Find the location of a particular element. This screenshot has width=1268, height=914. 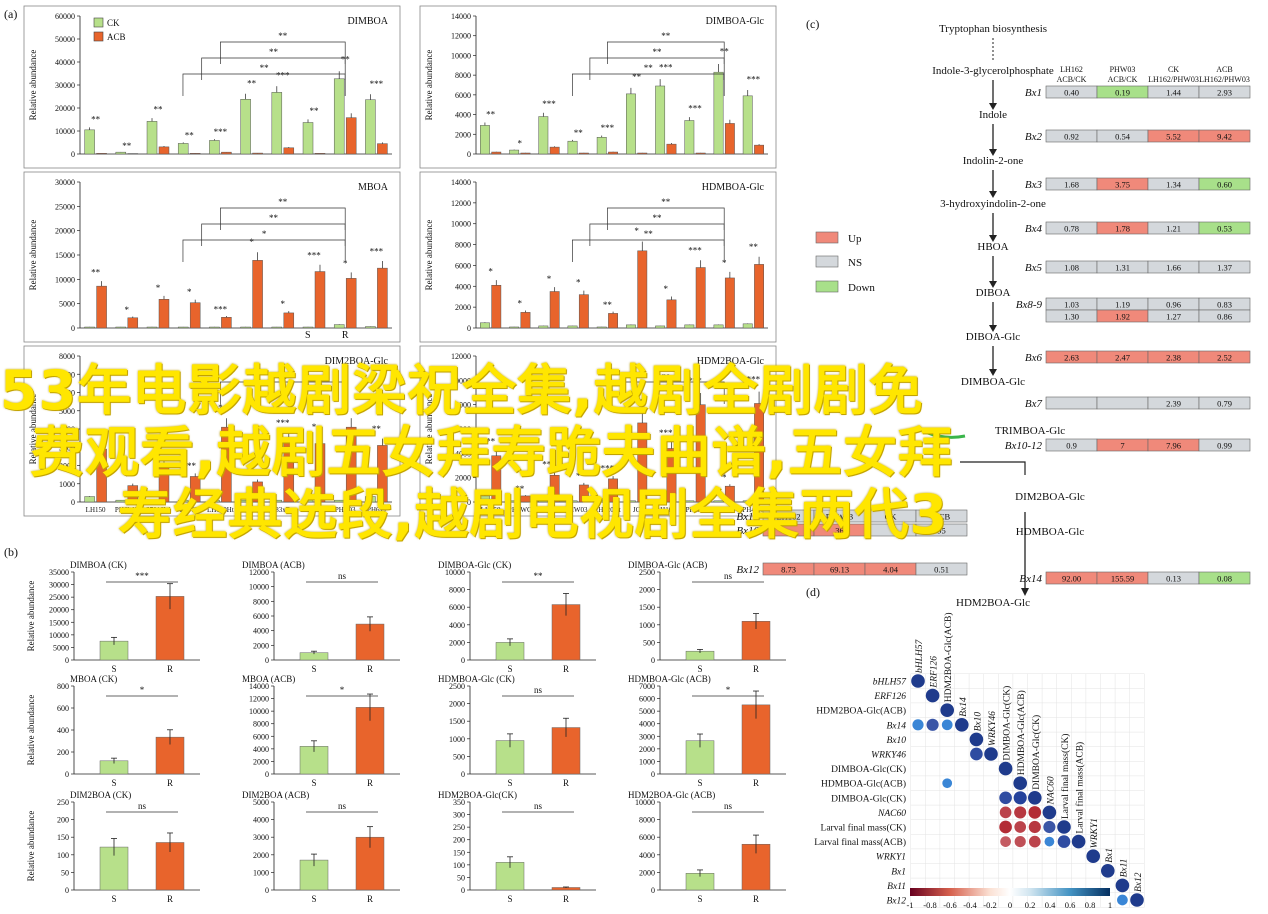

table-cell-value: 2.39 is located at coordinates (1173, 404).